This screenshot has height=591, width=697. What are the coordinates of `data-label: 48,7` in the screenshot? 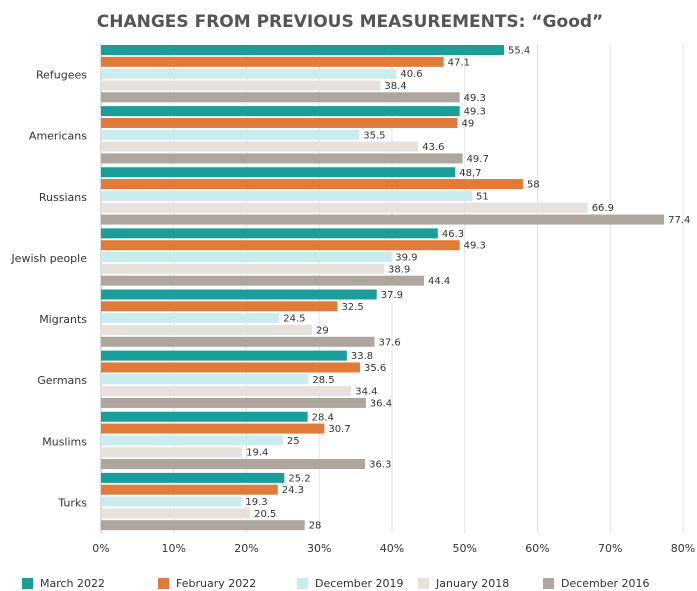 It's located at (470, 173).